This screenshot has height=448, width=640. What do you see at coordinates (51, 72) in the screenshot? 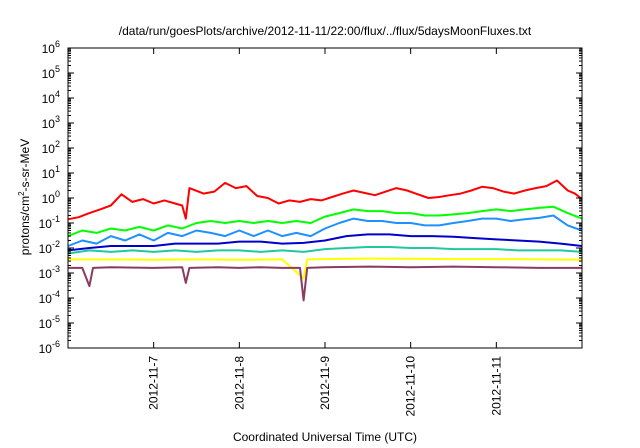
I see `y-tick-label: 10⁵` at bounding box center [51, 72].